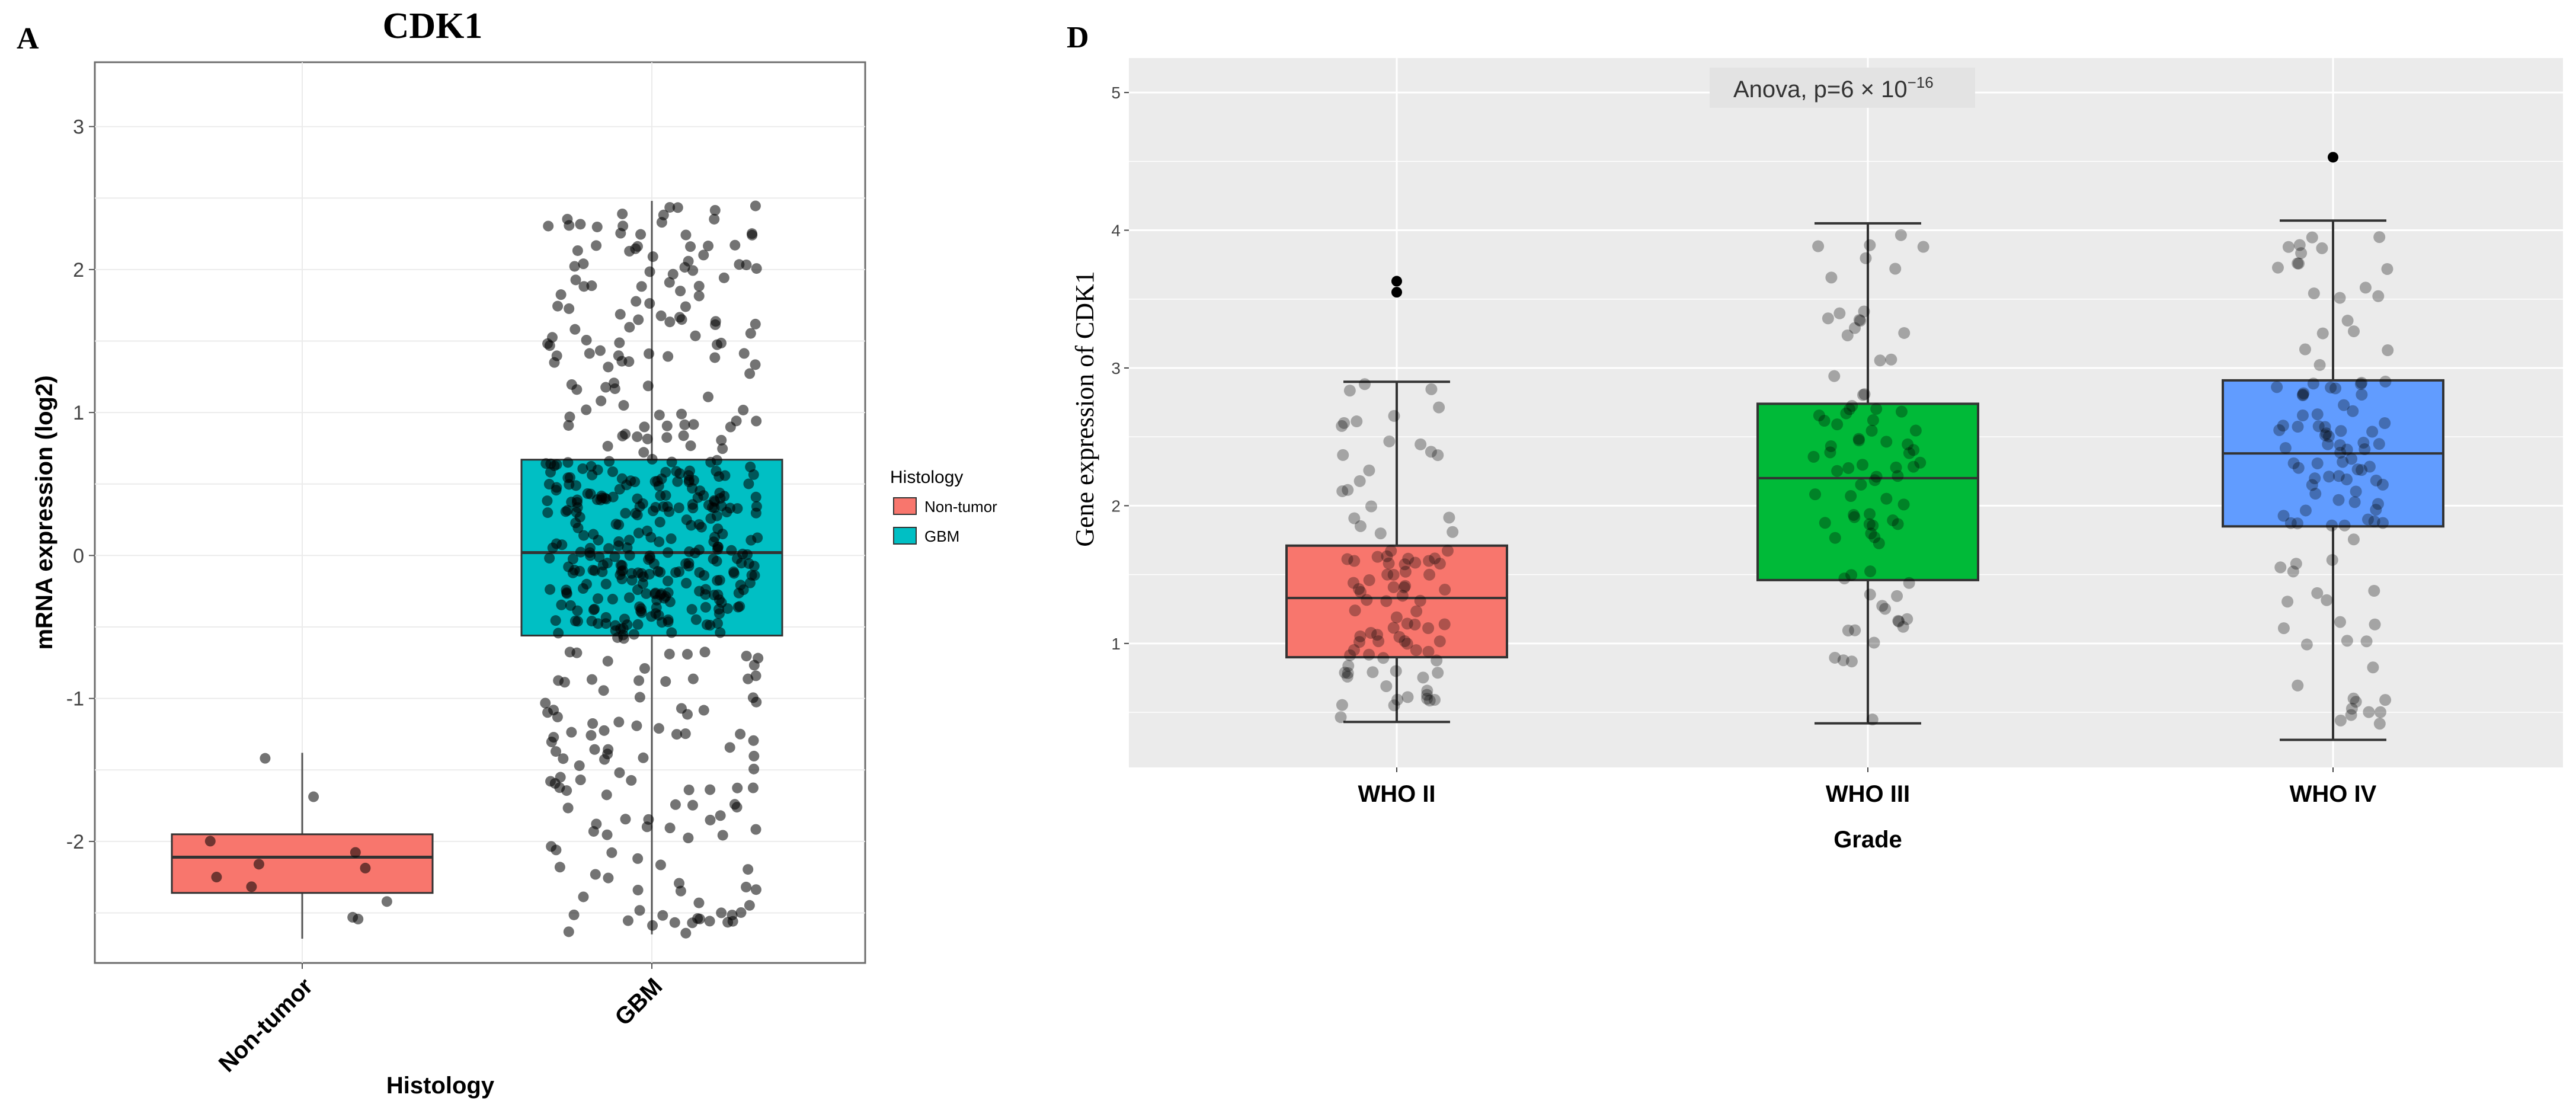 This screenshot has width=2576, height=1120. I want to click on panel-a-label: A, so click(28, 39).